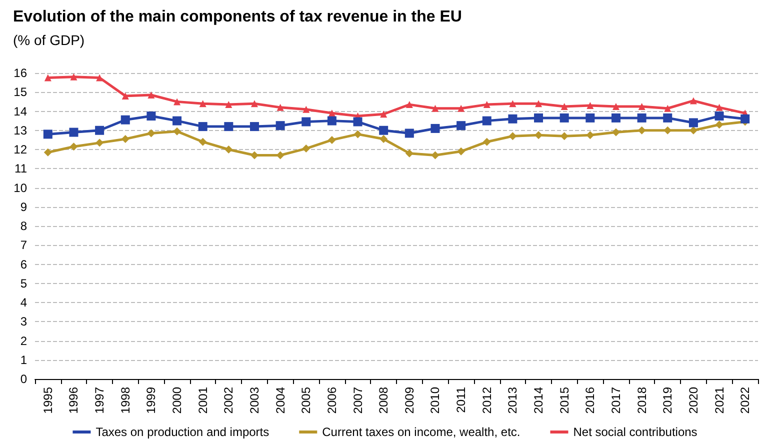  What do you see at coordinates (203, 400) in the screenshot?
I see `x-tick-label: 2001` at bounding box center [203, 400].